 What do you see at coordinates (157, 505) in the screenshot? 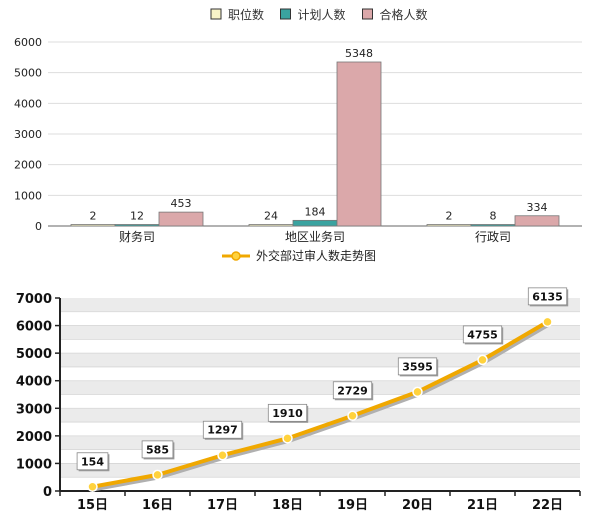
I see `x-tick-label: 16日` at bounding box center [157, 505].